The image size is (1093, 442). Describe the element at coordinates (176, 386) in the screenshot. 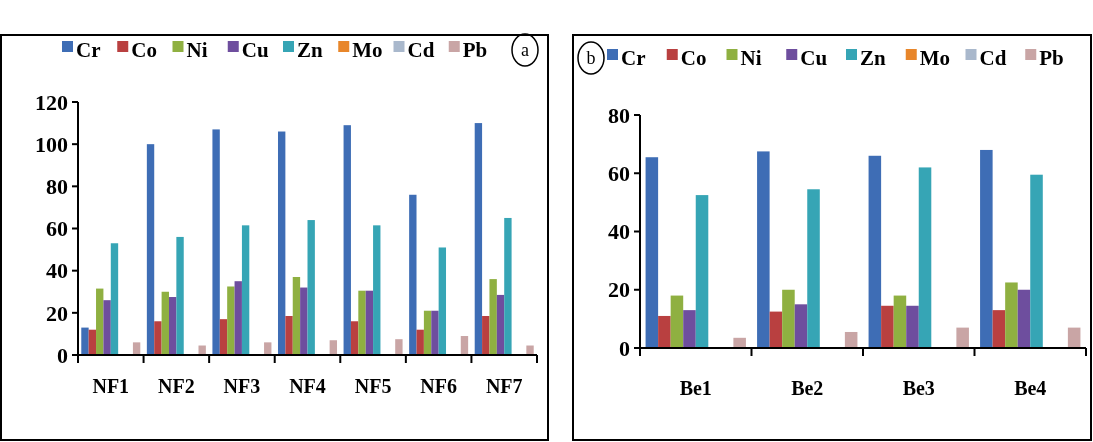

I see `x-tick-label: NF2` at that location.